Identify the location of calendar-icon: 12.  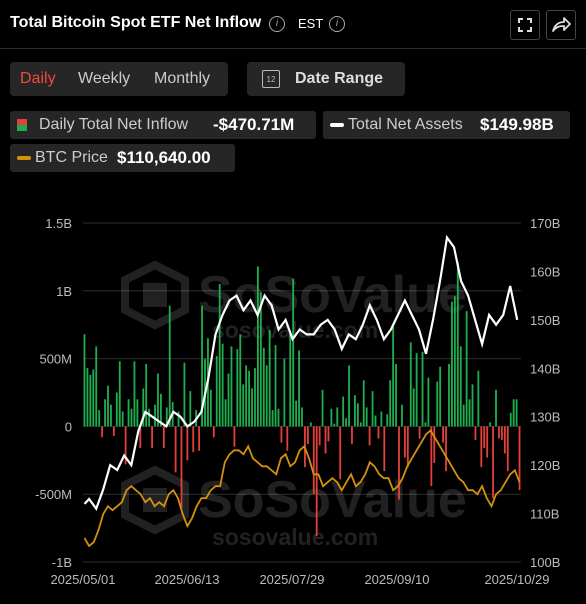
(271, 79).